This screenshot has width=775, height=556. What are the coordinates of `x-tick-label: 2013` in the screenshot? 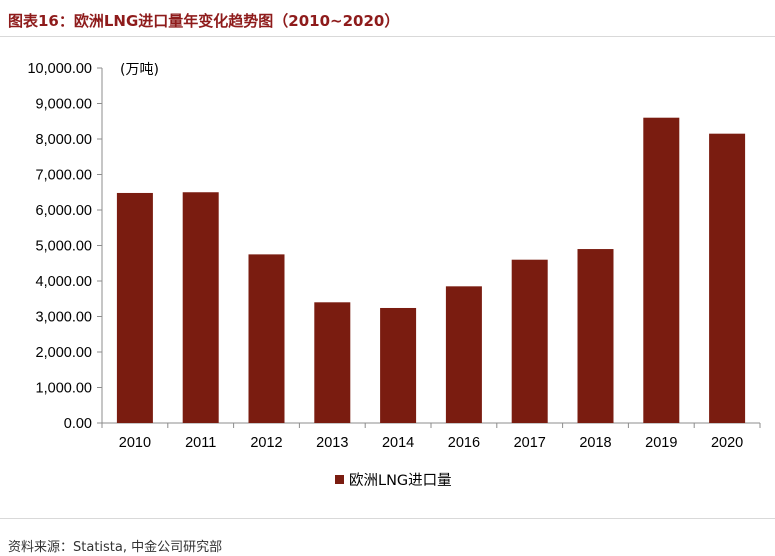 It's located at (332, 443).